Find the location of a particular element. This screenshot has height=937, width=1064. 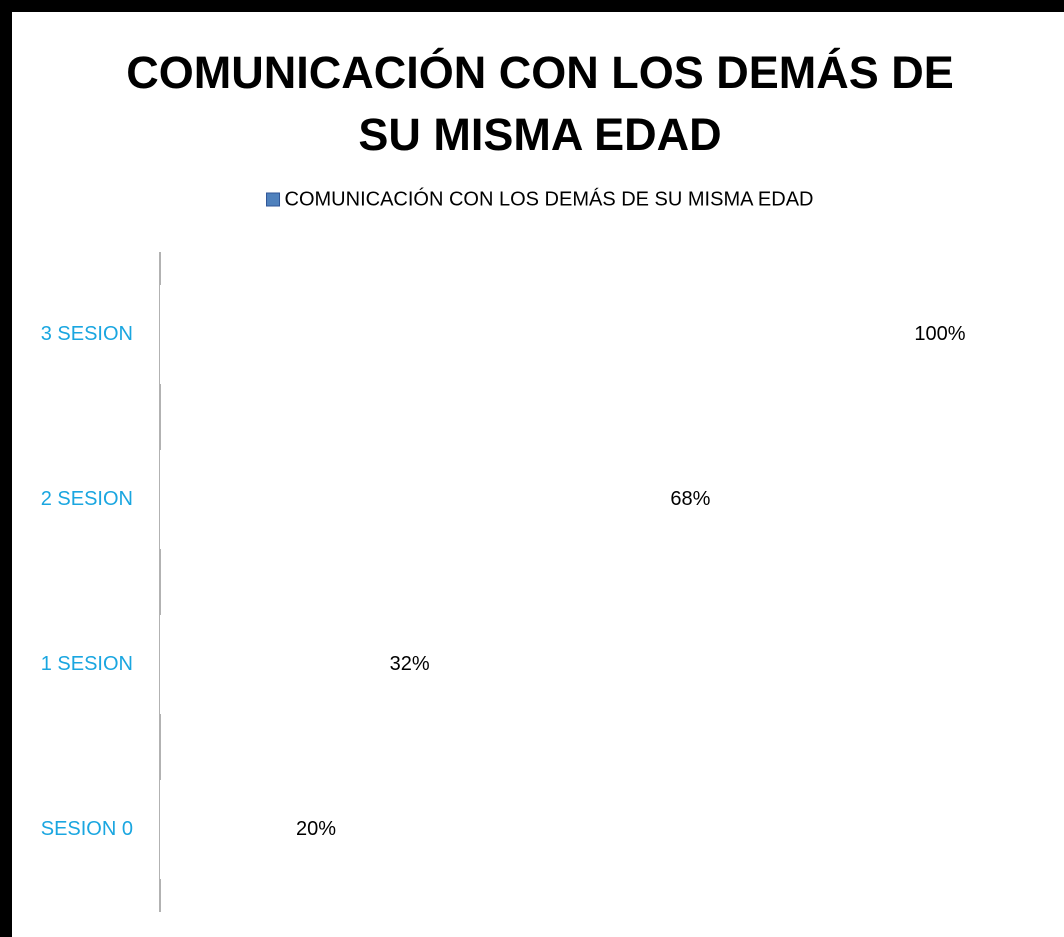

legend-swatch is located at coordinates (273, 199).